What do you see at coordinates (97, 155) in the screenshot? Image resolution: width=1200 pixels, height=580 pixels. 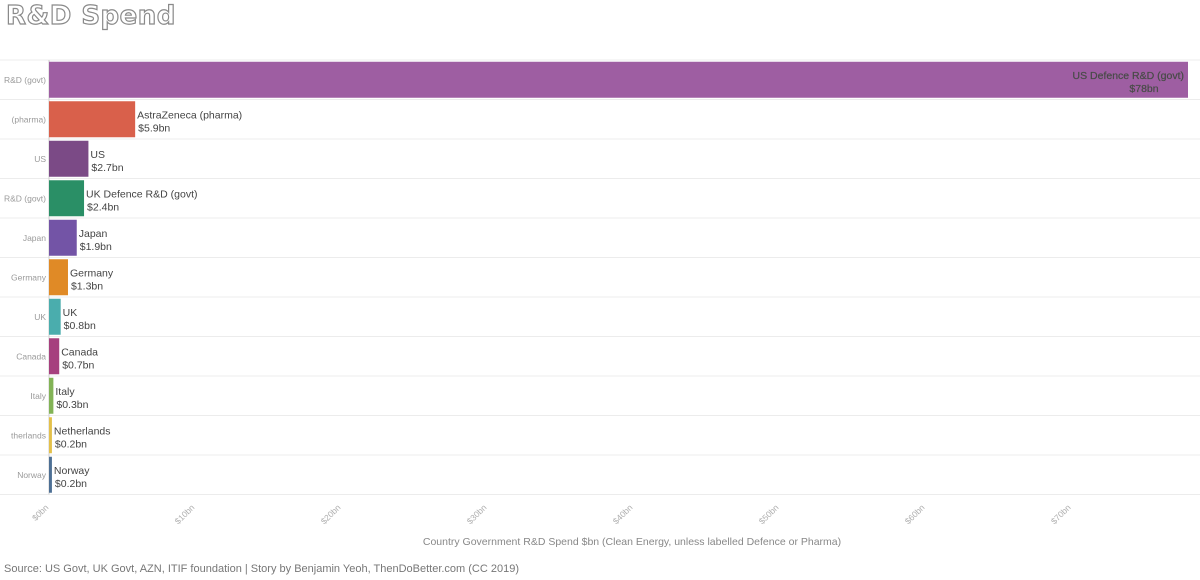 I see `bar-name-label: US` at bounding box center [97, 155].